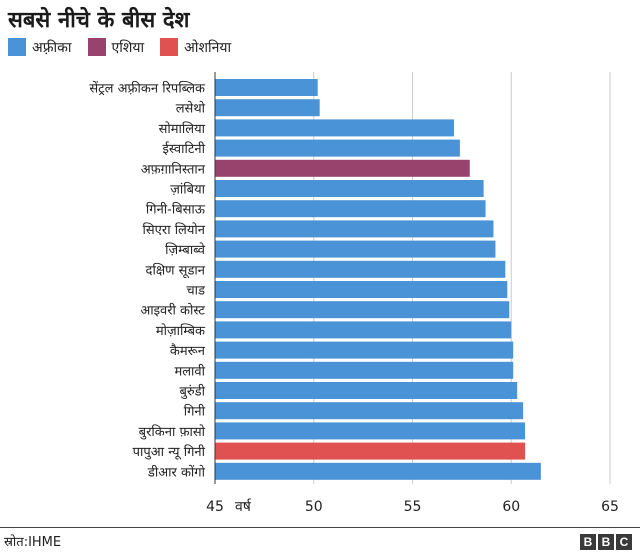 This screenshot has height=556, width=640. What do you see at coordinates (215, 507) in the screenshot?
I see `tick-label: 45` at bounding box center [215, 507].